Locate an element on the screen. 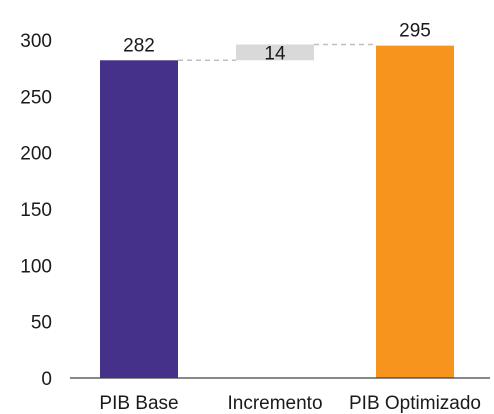 This screenshot has height=414, width=494. x-category-label: PIB Base is located at coordinates (138, 403).